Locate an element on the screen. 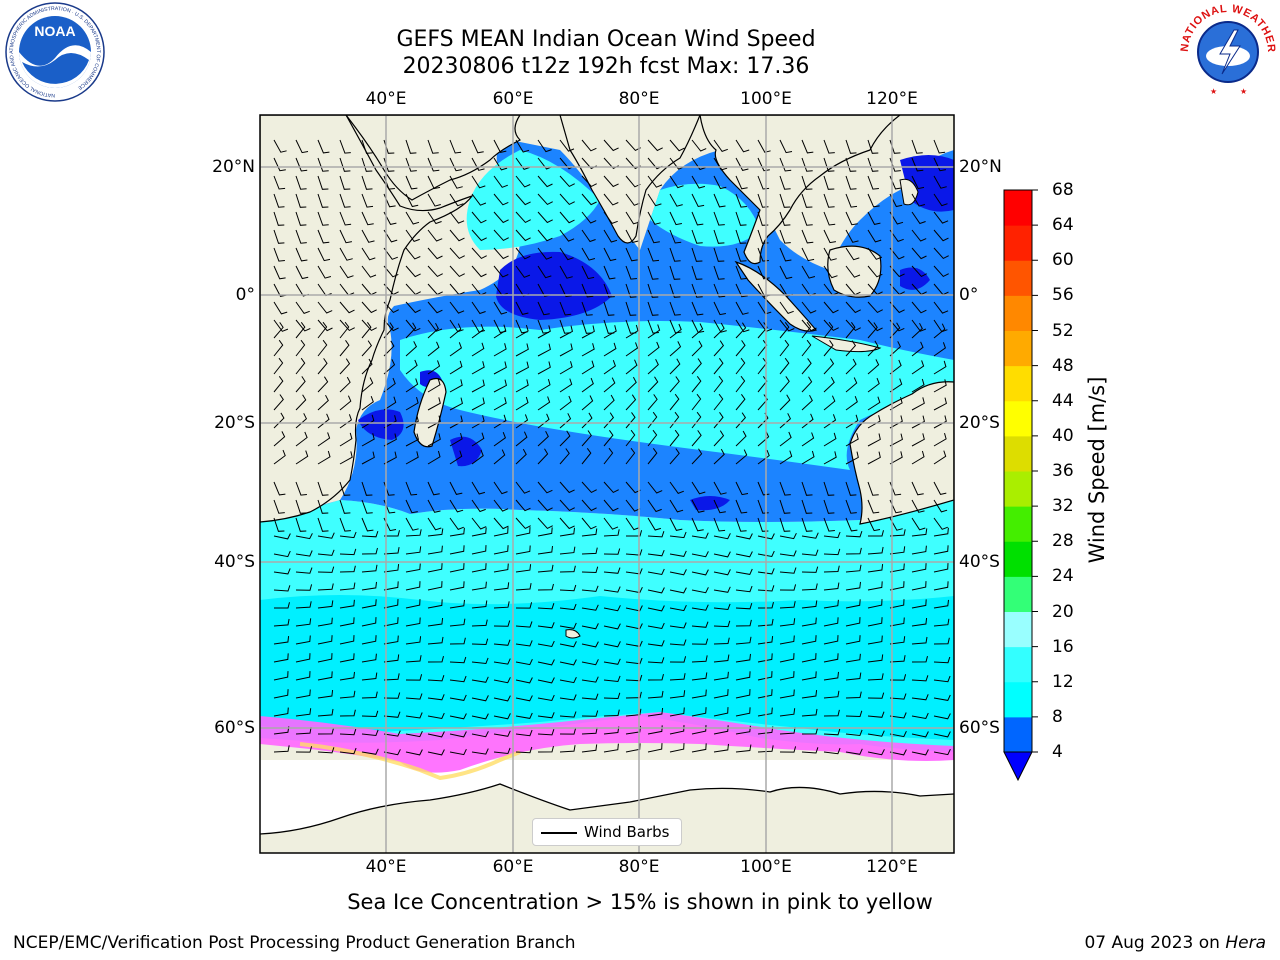  borneo is located at coordinates (854, 271).